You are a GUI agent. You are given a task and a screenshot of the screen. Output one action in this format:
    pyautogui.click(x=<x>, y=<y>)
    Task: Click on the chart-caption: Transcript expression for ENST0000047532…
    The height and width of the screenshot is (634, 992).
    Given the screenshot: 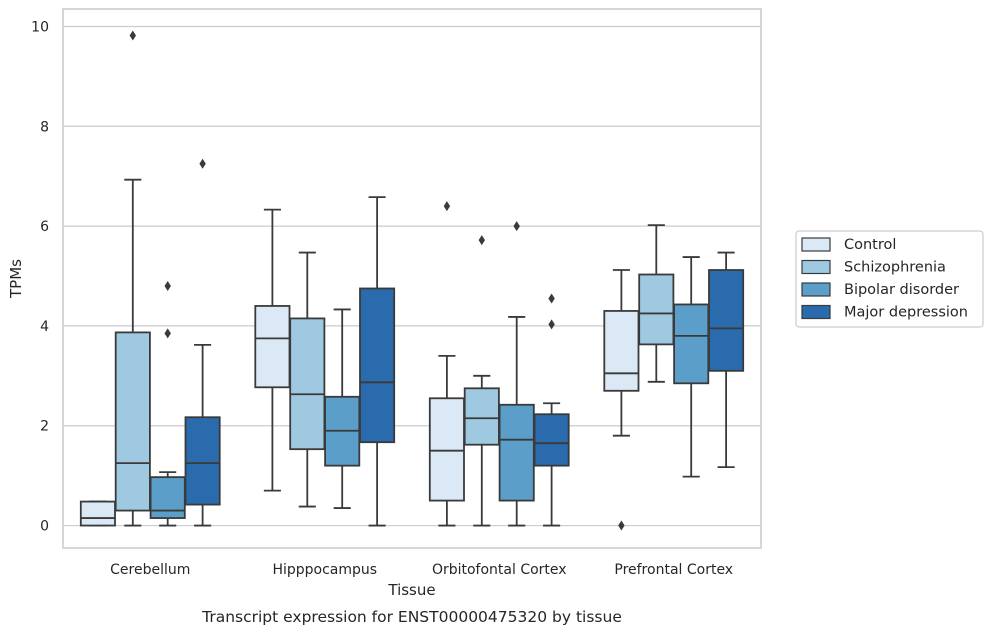 What is the action you would take?
    pyautogui.click(x=411, y=617)
    